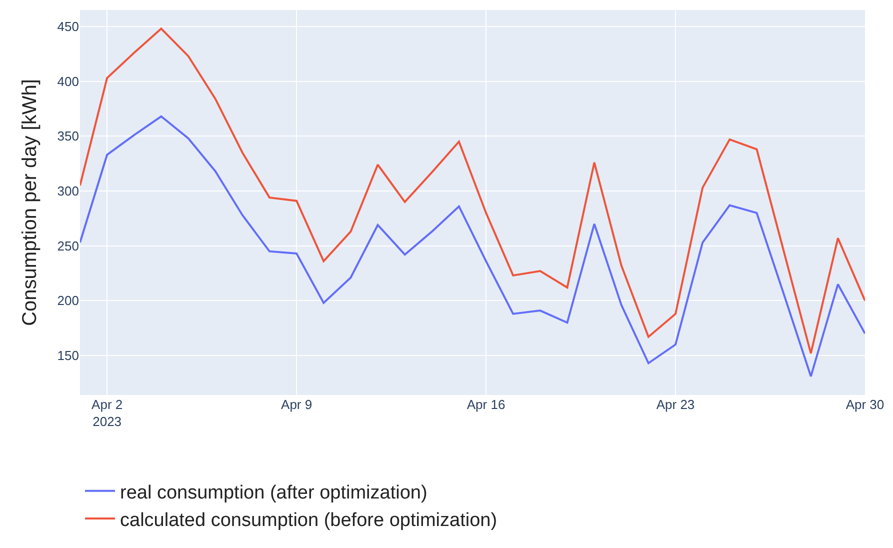  I want to click on y-tick-label: 200, so click(68, 300).